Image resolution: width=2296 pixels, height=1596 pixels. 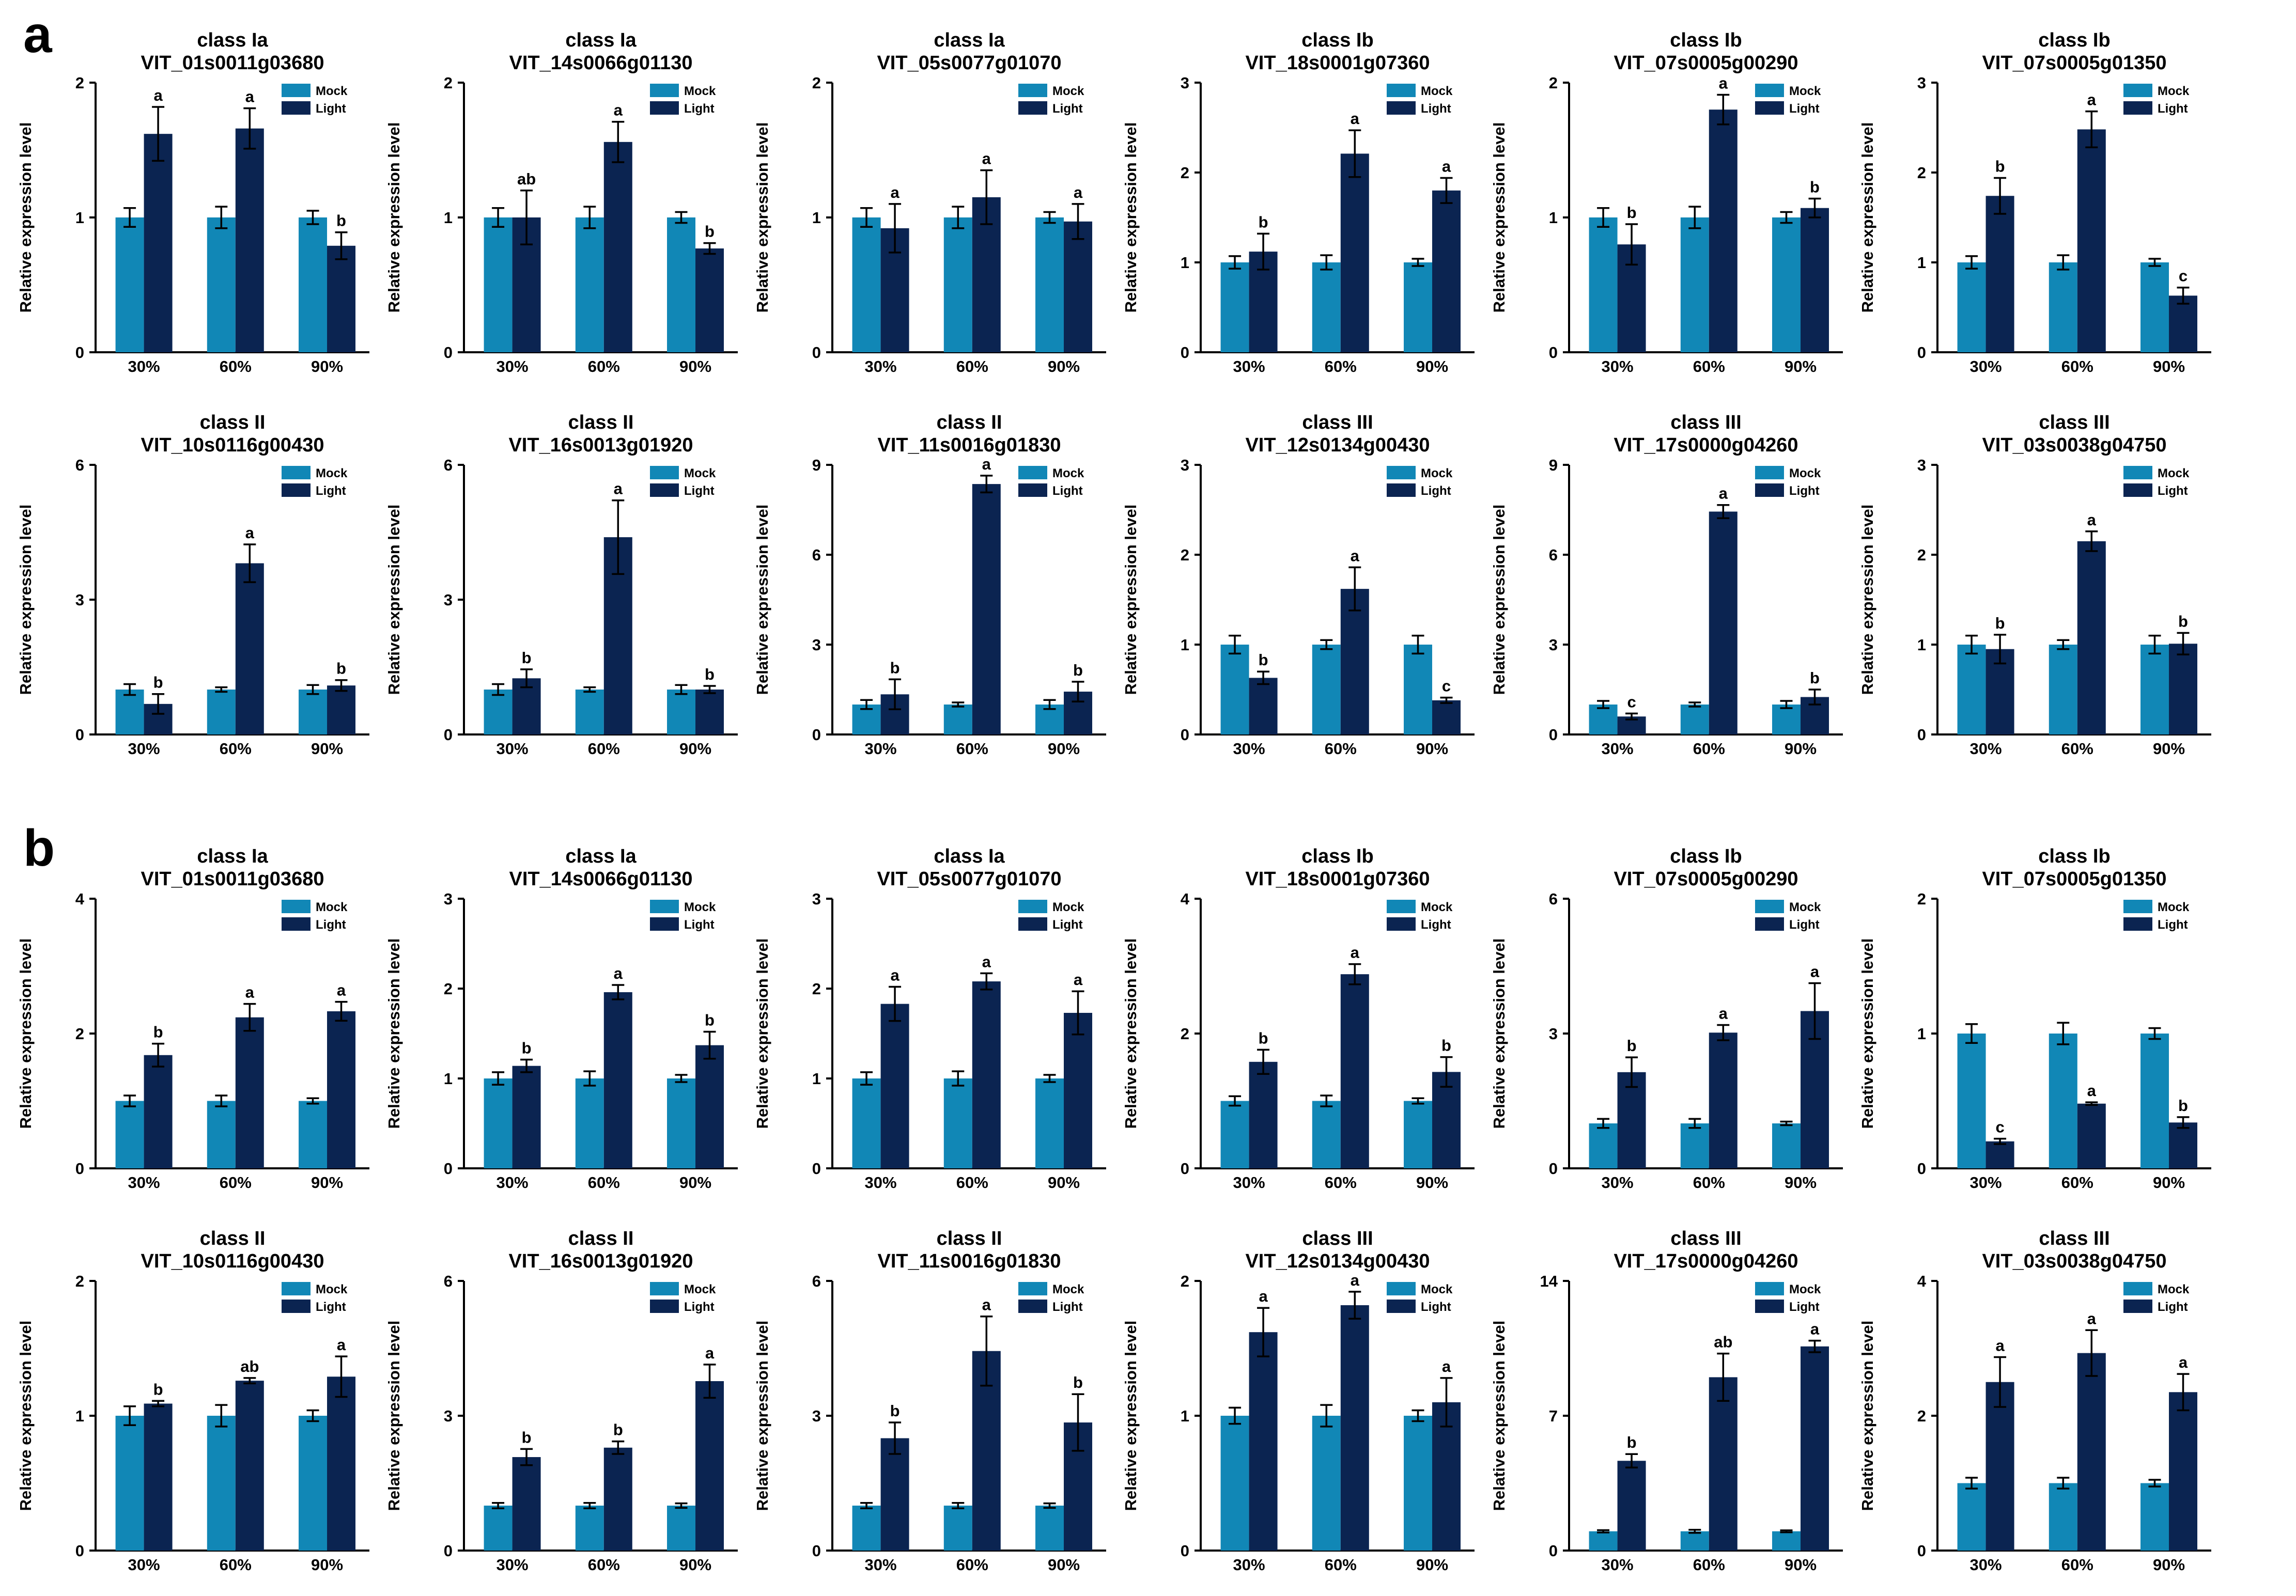 I want to click on chart-title-gene: VIT_05s0077g01070, so click(x=969, y=63).